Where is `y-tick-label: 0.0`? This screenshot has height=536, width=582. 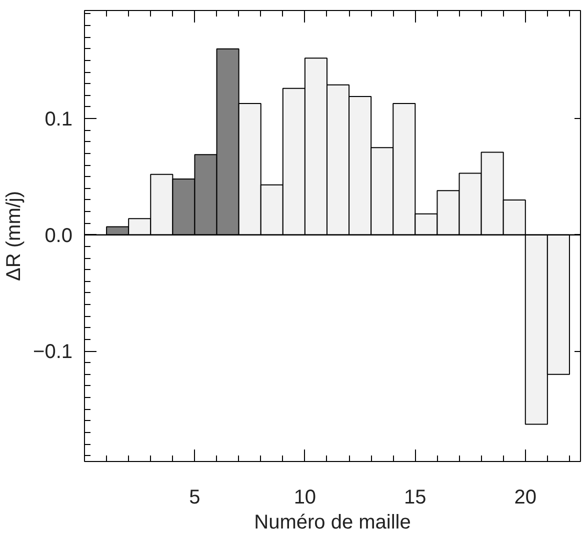 y-tick-label: 0.0 is located at coordinates (58, 235).